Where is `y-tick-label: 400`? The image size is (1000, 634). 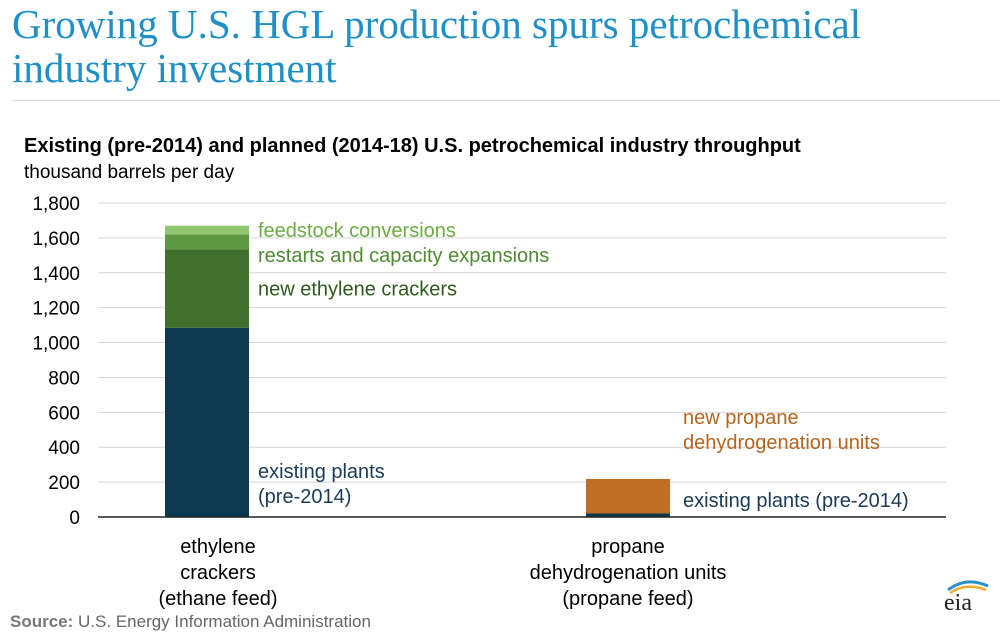 y-tick-label: 400 is located at coordinates (64, 448).